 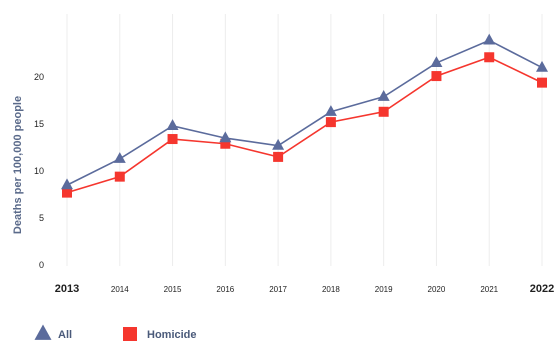 What do you see at coordinates (542, 66) in the screenshot?
I see `point-all-2022` at bounding box center [542, 66].